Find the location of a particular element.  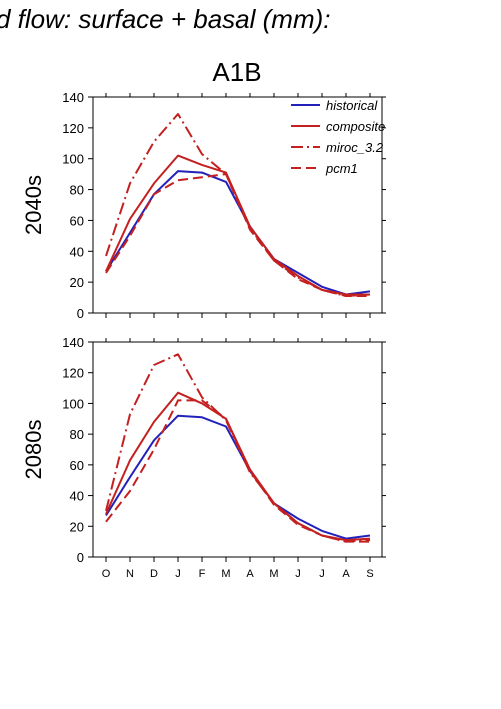

period-label: 2080s is located at coordinates (33, 450).